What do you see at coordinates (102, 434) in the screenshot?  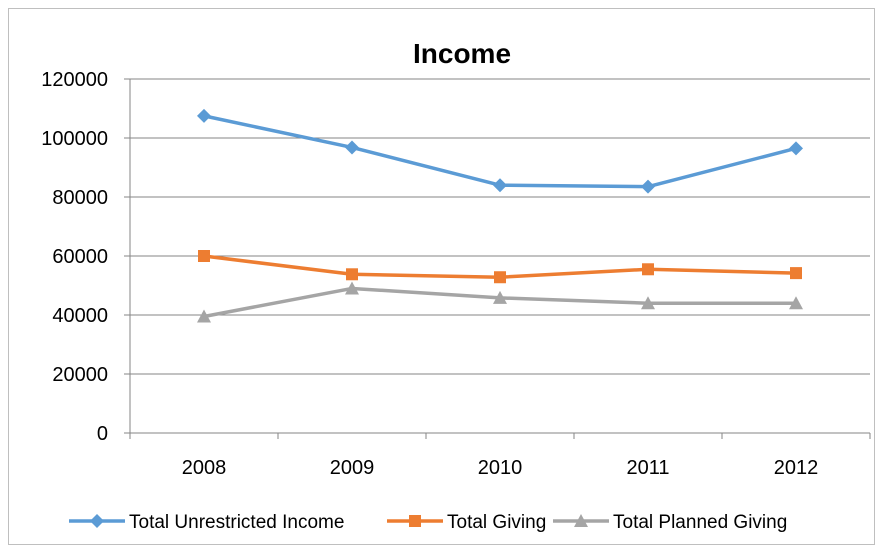 I see `y-tick-label: 0` at bounding box center [102, 434].